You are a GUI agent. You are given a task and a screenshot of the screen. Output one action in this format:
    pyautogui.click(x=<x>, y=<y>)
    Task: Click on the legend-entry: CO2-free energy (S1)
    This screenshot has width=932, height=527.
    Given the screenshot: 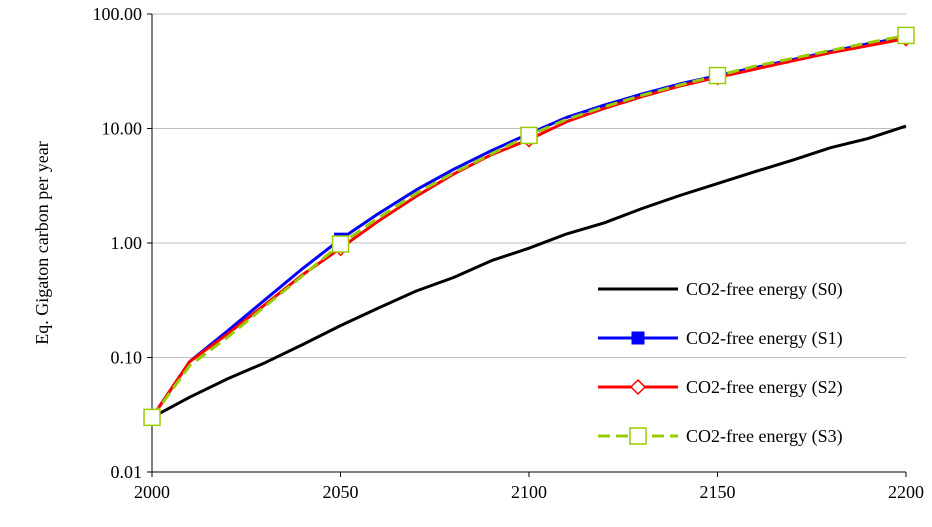 What is the action you would take?
    pyautogui.click(x=720, y=338)
    